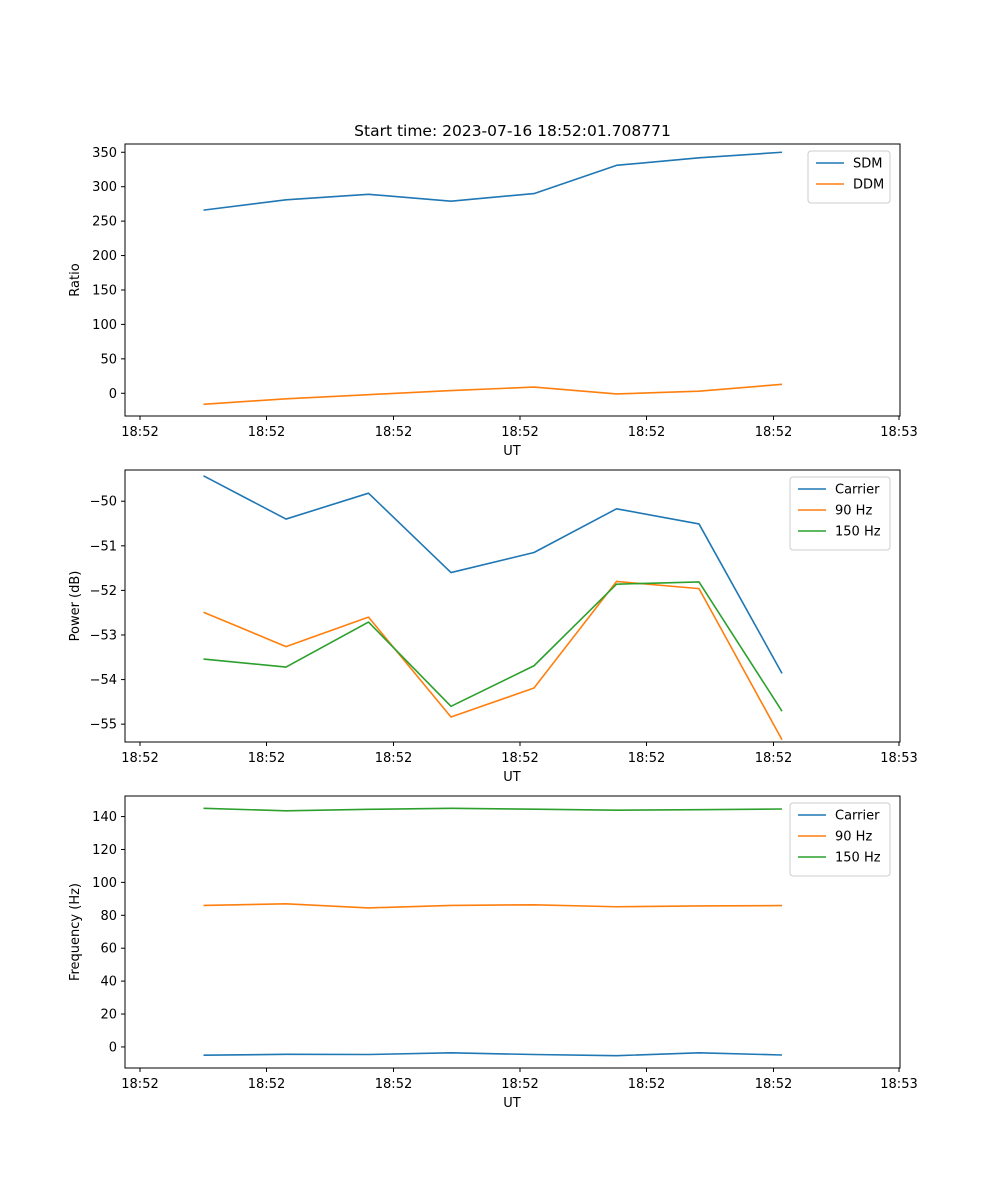 This screenshot has width=1000, height=1200. Describe the element at coordinates (104, 153) in the screenshot. I see `y-tick-label: 350` at that location.